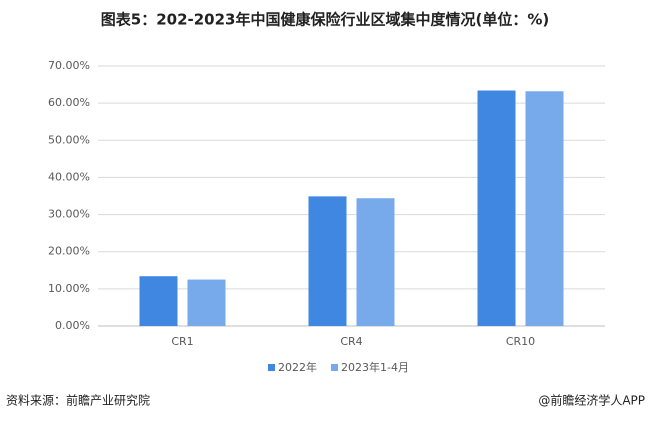 This screenshot has height=421, width=651. Describe the element at coordinates (69, 65) in the screenshot. I see `y-tick-label: 70.00%` at that location.